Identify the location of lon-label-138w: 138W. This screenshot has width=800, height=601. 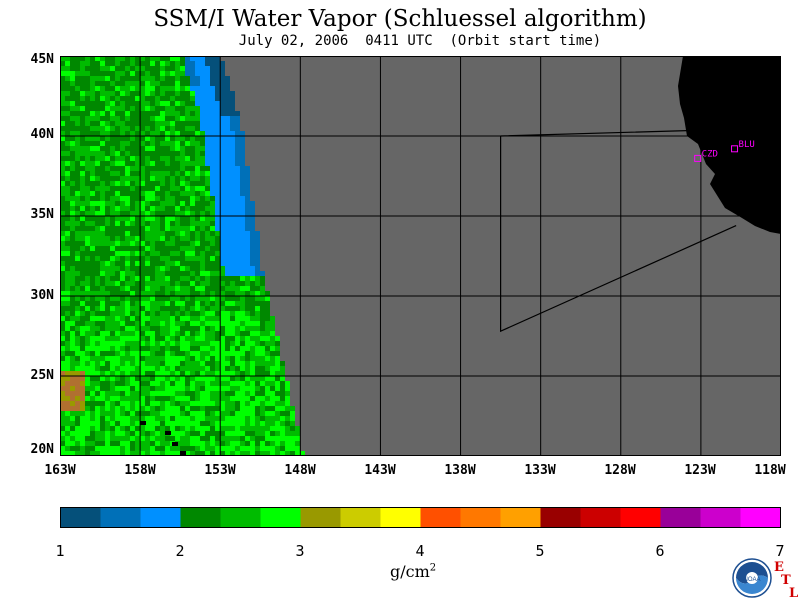
(460, 470).